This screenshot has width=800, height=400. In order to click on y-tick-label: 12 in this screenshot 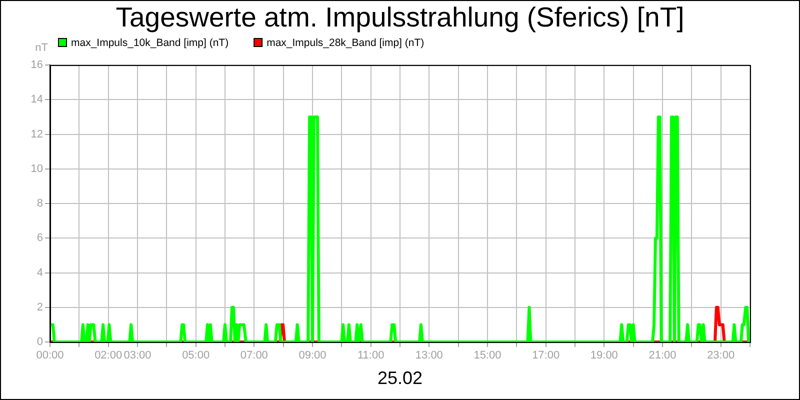, I will do `click(36, 134)`.